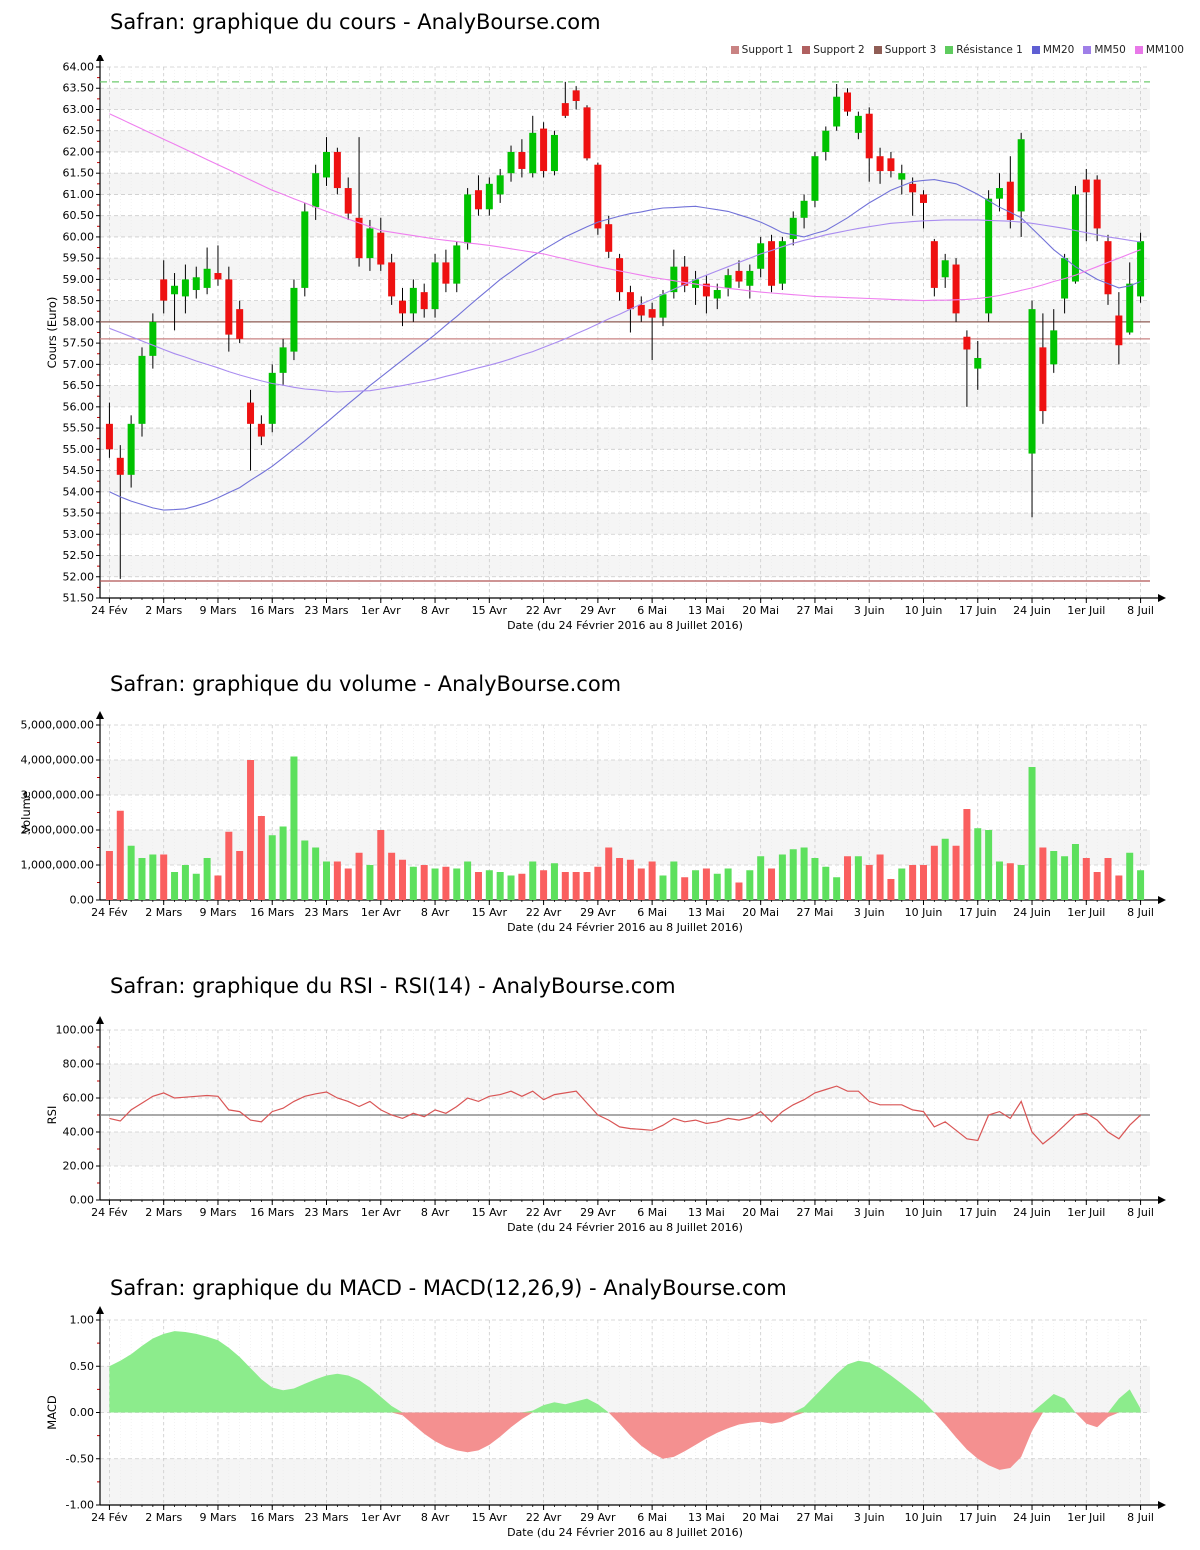  Describe the element at coordinates (79, 109) in the screenshot. I see `svg-text: 63.00` at that location.